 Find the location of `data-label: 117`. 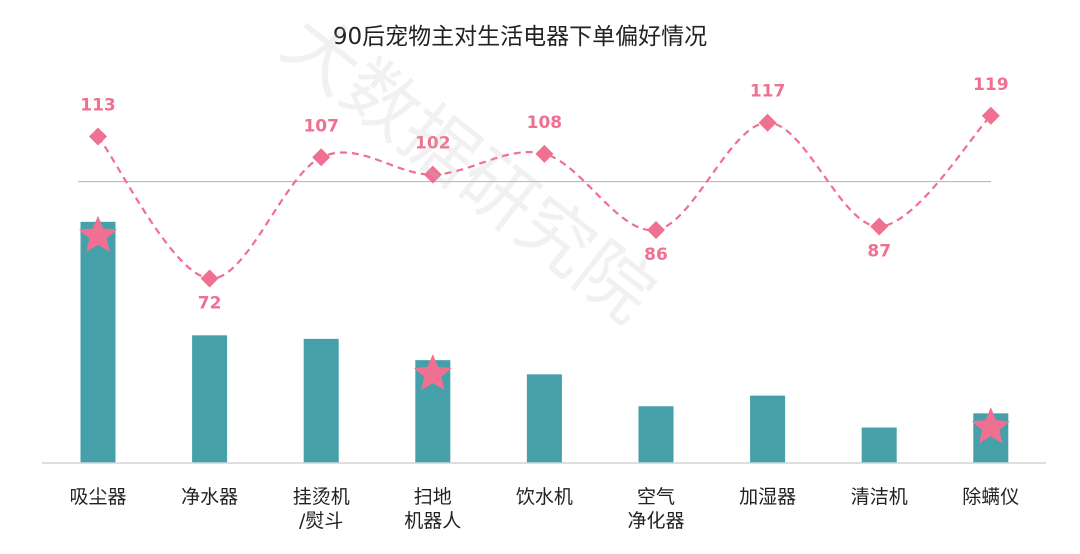

data-label: 117 is located at coordinates (768, 92).